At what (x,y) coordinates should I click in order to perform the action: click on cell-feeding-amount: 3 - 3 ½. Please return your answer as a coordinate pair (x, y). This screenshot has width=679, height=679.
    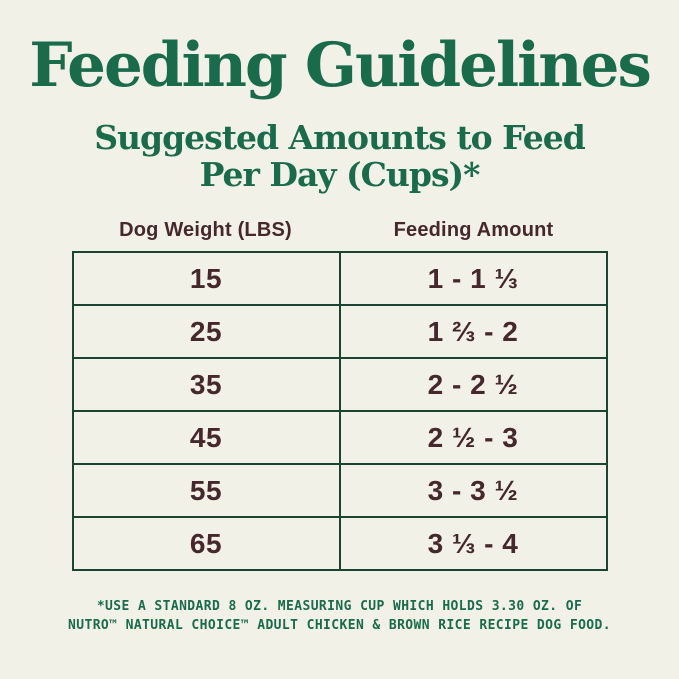
    Looking at the image, I should click on (473, 490).